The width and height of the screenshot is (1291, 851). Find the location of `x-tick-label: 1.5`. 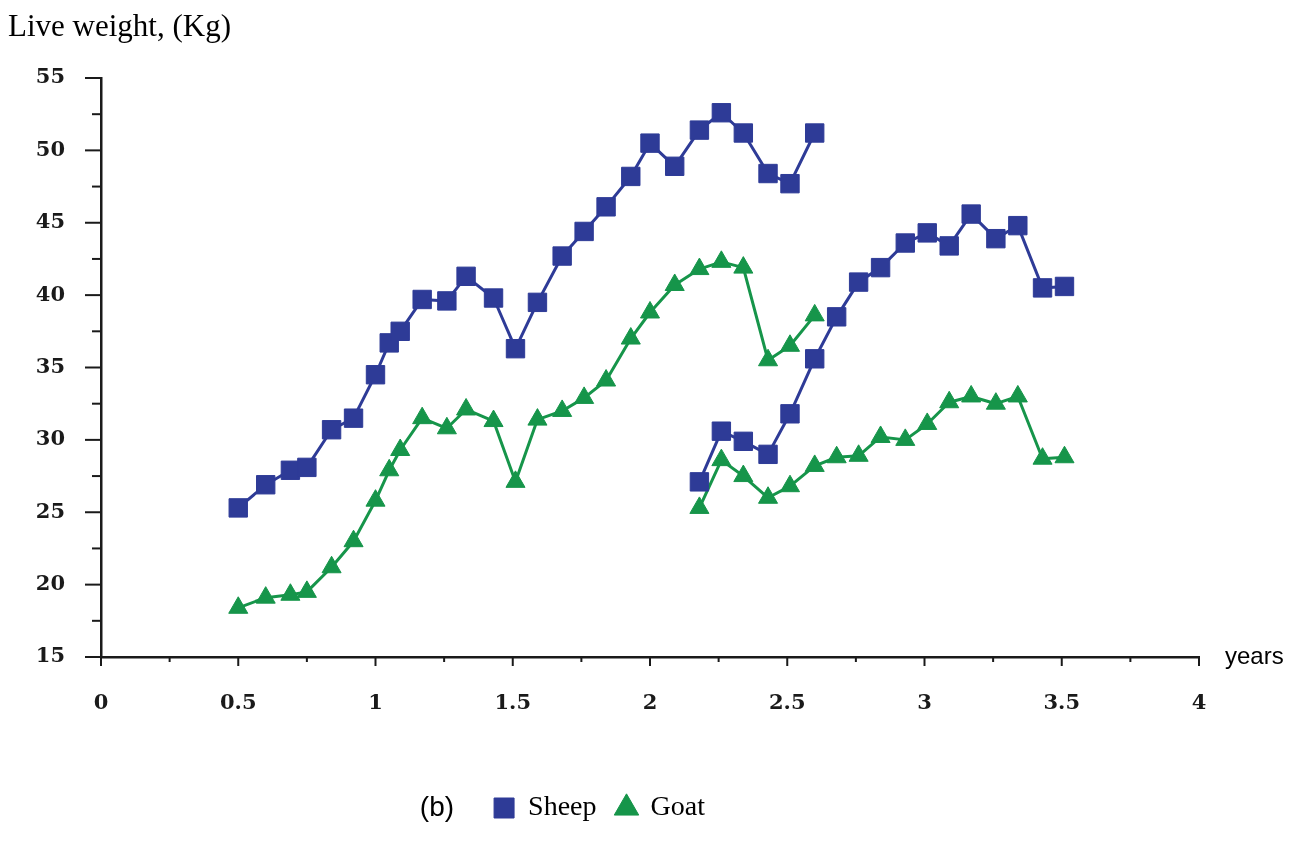

x-tick-label: 1.5 is located at coordinates (513, 702).